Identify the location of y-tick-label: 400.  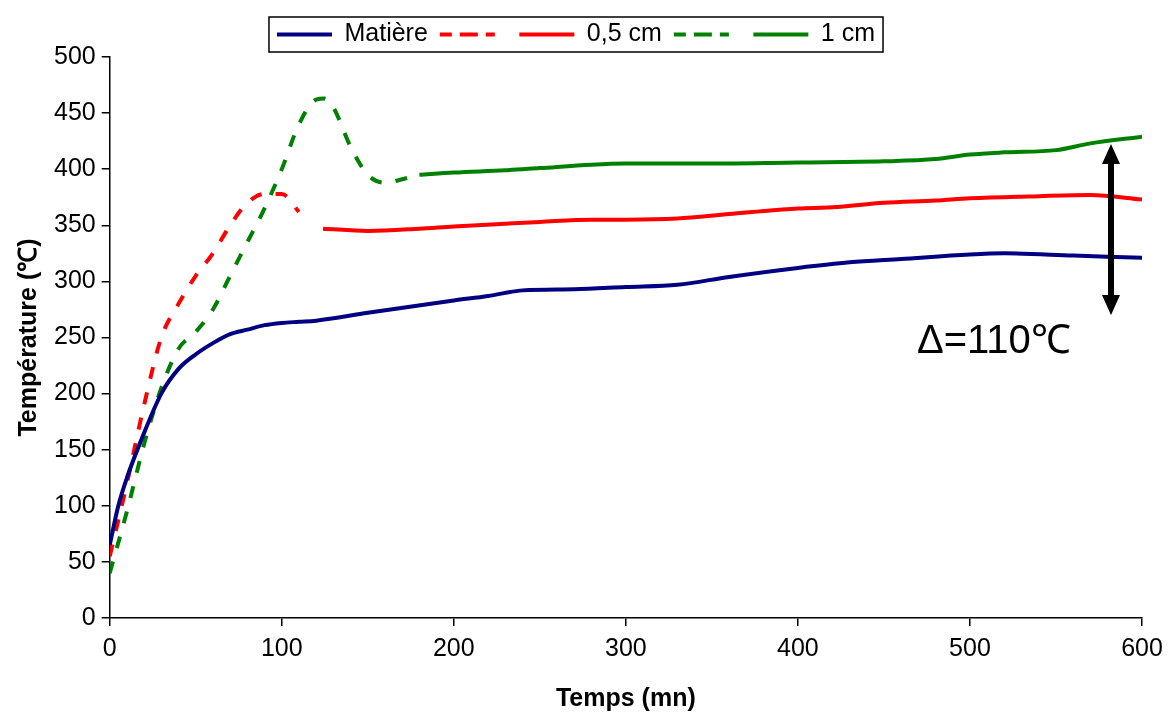
(74, 167).